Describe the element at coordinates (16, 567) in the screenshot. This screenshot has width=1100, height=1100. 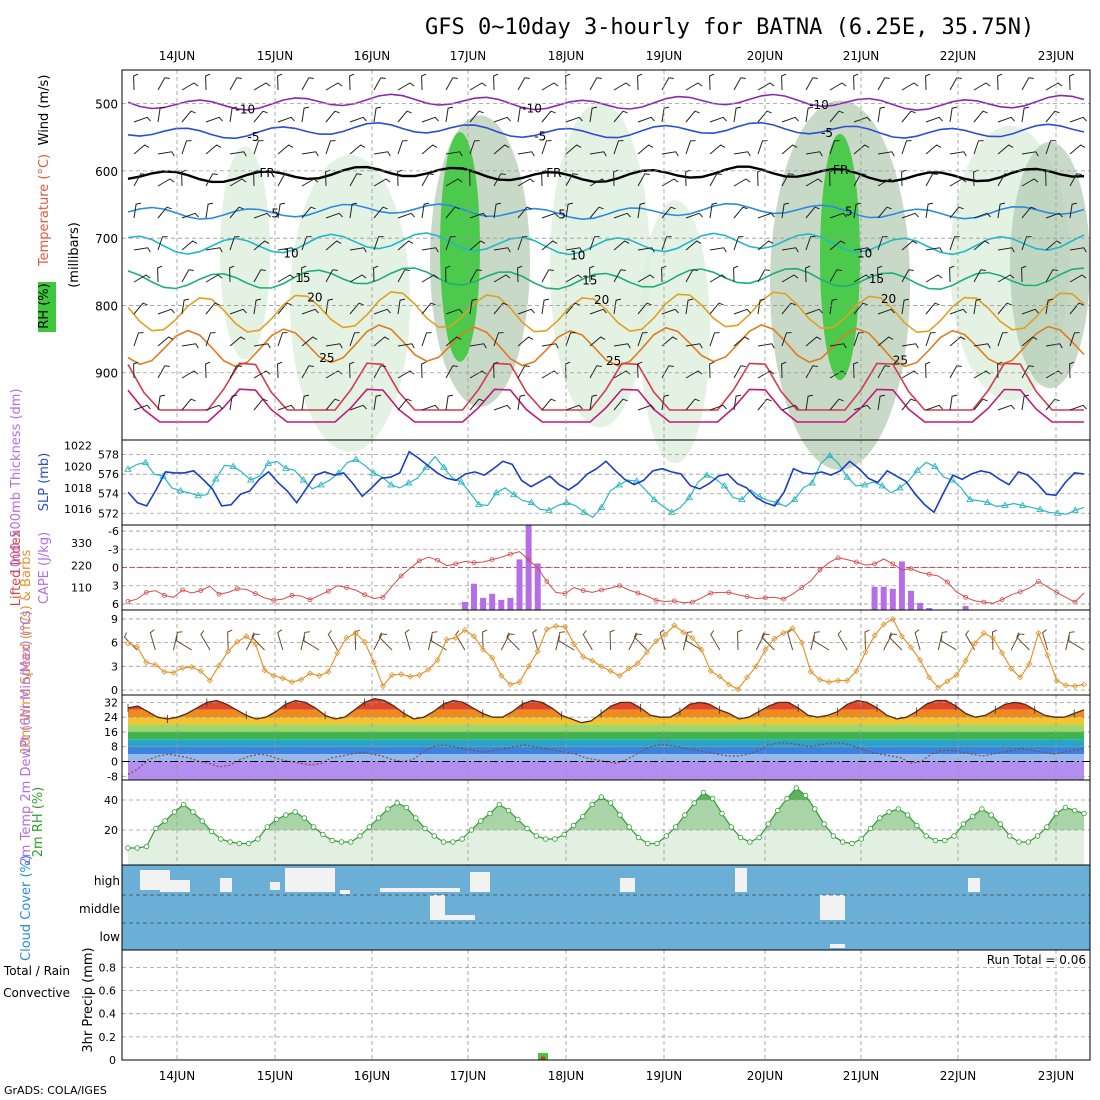
I see `li-label-left: Lifted Index` at that location.